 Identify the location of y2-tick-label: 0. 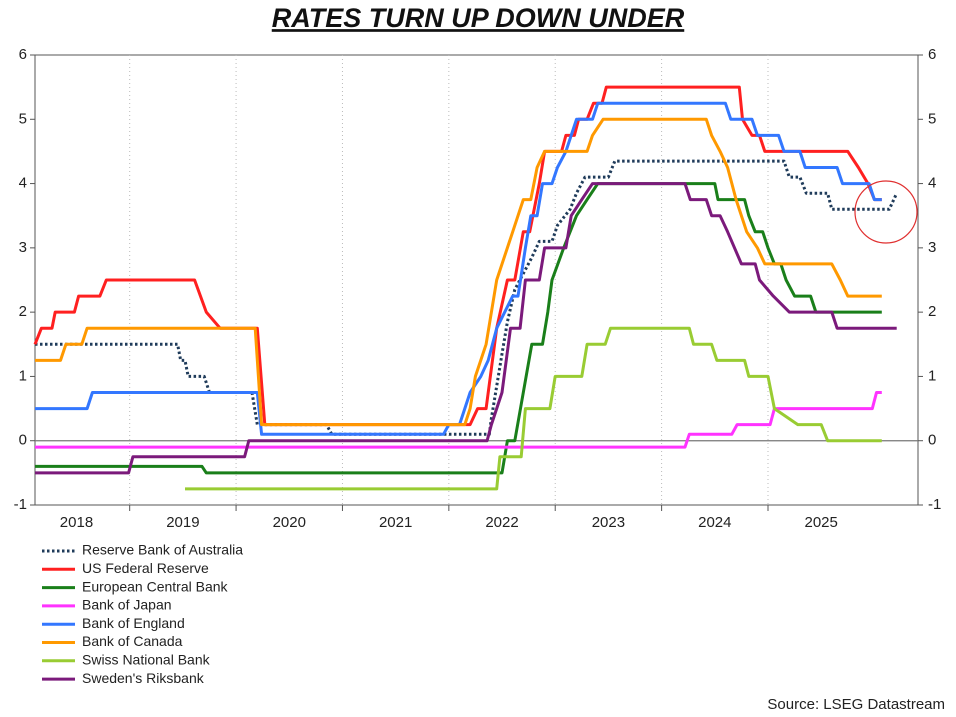
(932, 440).